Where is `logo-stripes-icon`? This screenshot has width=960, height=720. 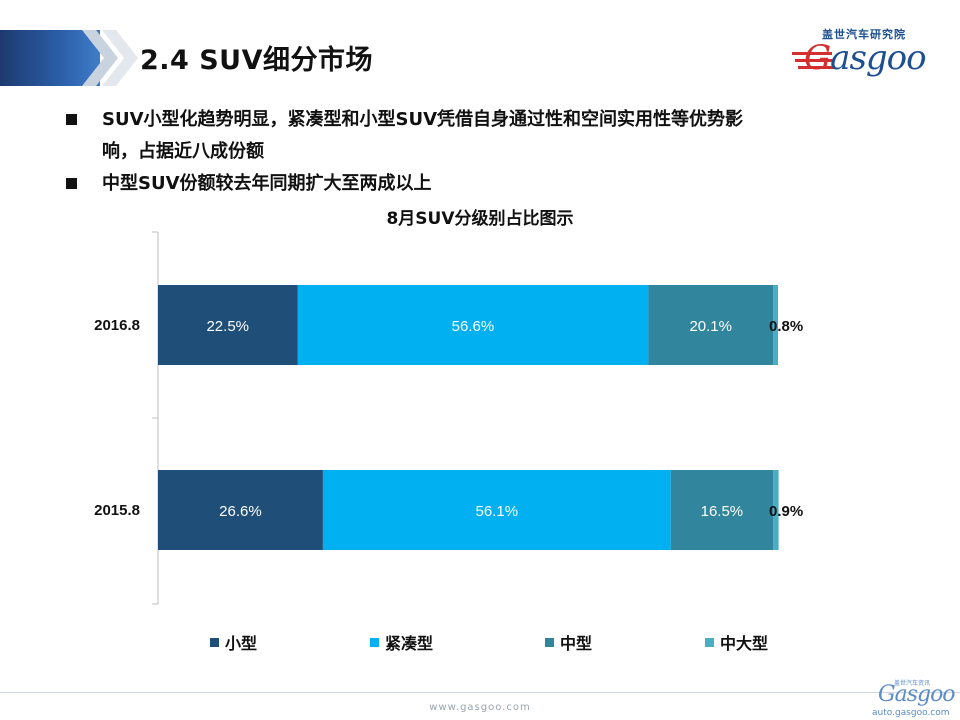 logo-stripes-icon is located at coordinates (813, 60).